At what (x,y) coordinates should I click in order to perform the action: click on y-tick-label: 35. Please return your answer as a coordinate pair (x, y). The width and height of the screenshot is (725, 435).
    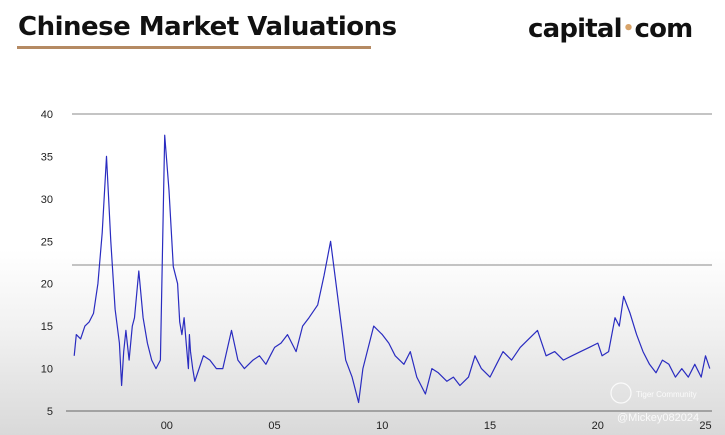
    Looking at the image, I should click on (47, 157).